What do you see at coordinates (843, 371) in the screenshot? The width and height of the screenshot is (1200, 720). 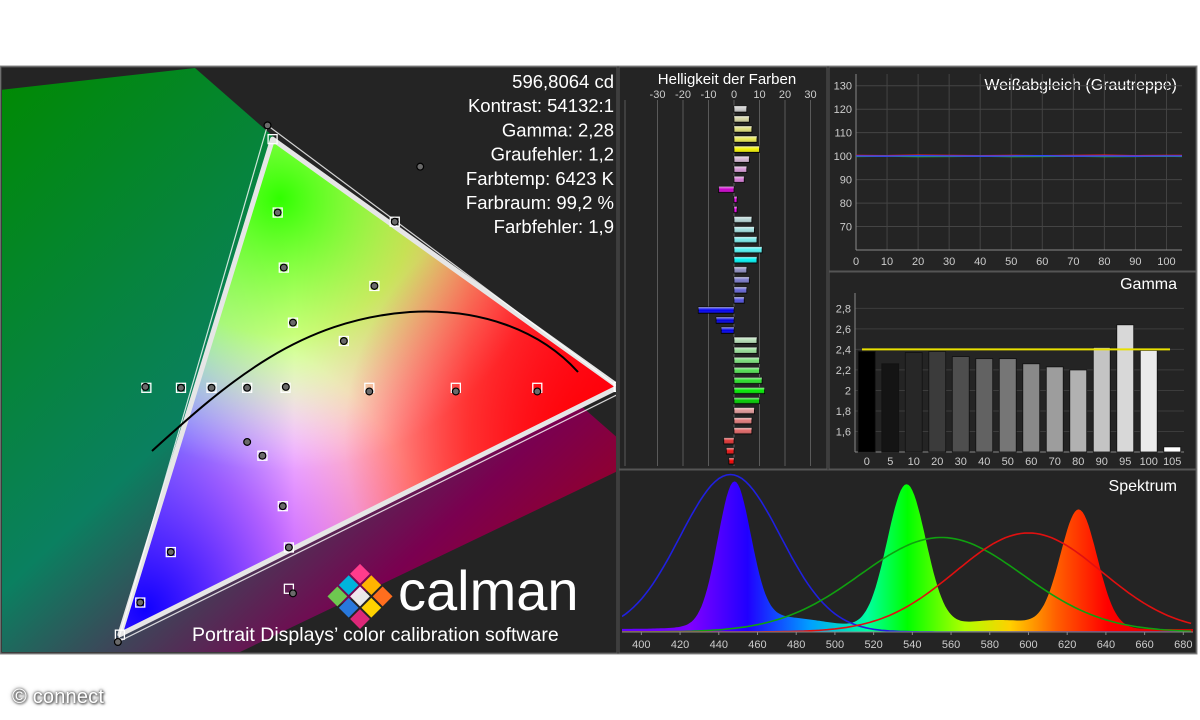 I see `gamma-y-tick: 2,2` at bounding box center [843, 371].